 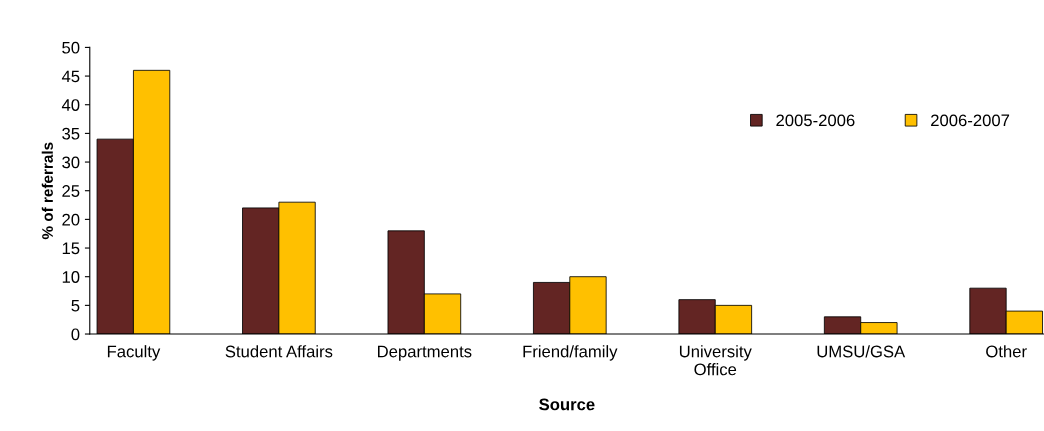 I want to click on x-tick-label: UMSU/GSA, so click(x=861, y=351).